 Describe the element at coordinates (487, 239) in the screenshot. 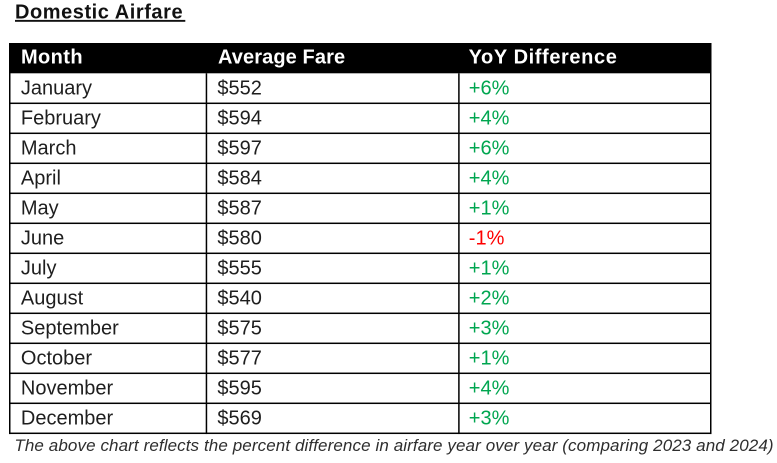

I see `svg-text: -1%` at that location.